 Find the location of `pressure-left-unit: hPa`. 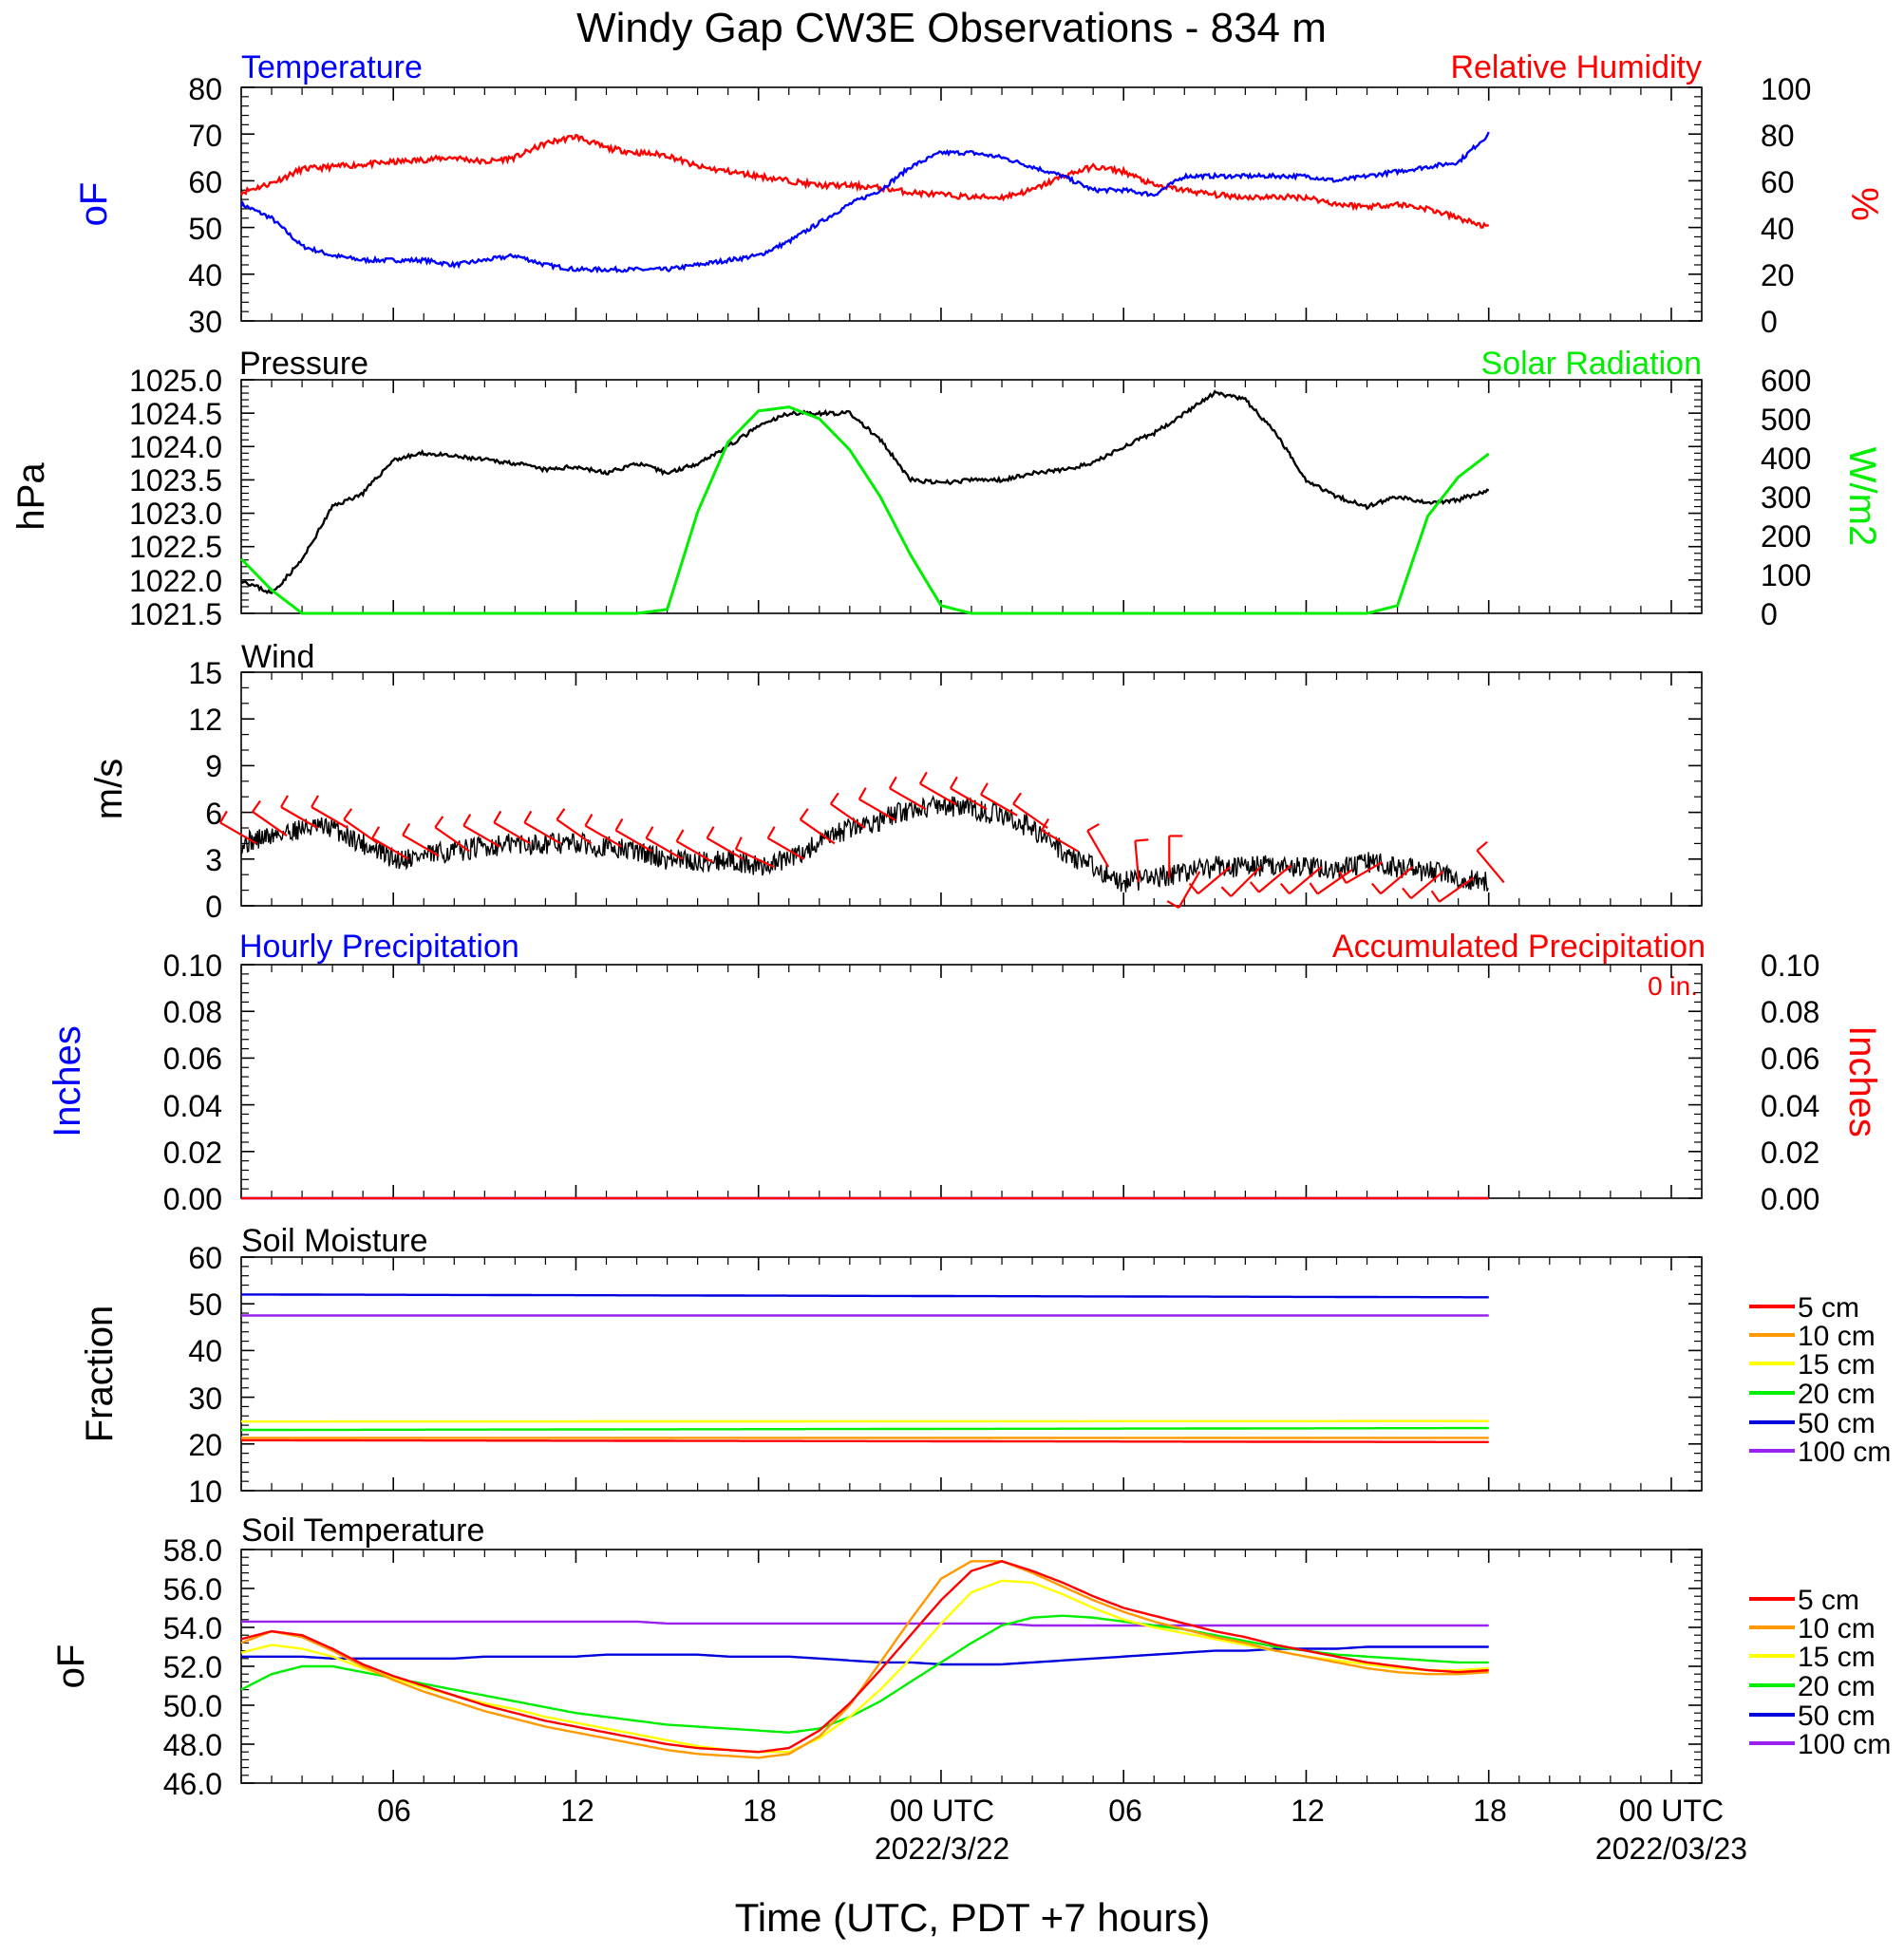

pressure-left-unit: hPa is located at coordinates (31, 496).